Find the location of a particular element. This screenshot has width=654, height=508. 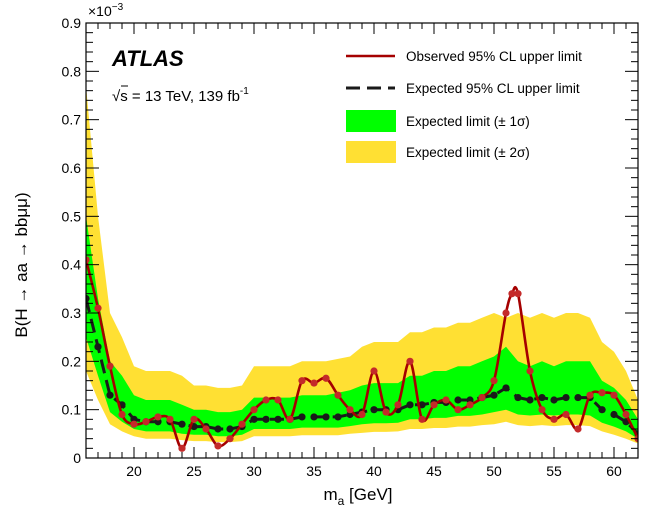

y-axis-multiplier: ×10⁻³ is located at coordinates (106, 10).